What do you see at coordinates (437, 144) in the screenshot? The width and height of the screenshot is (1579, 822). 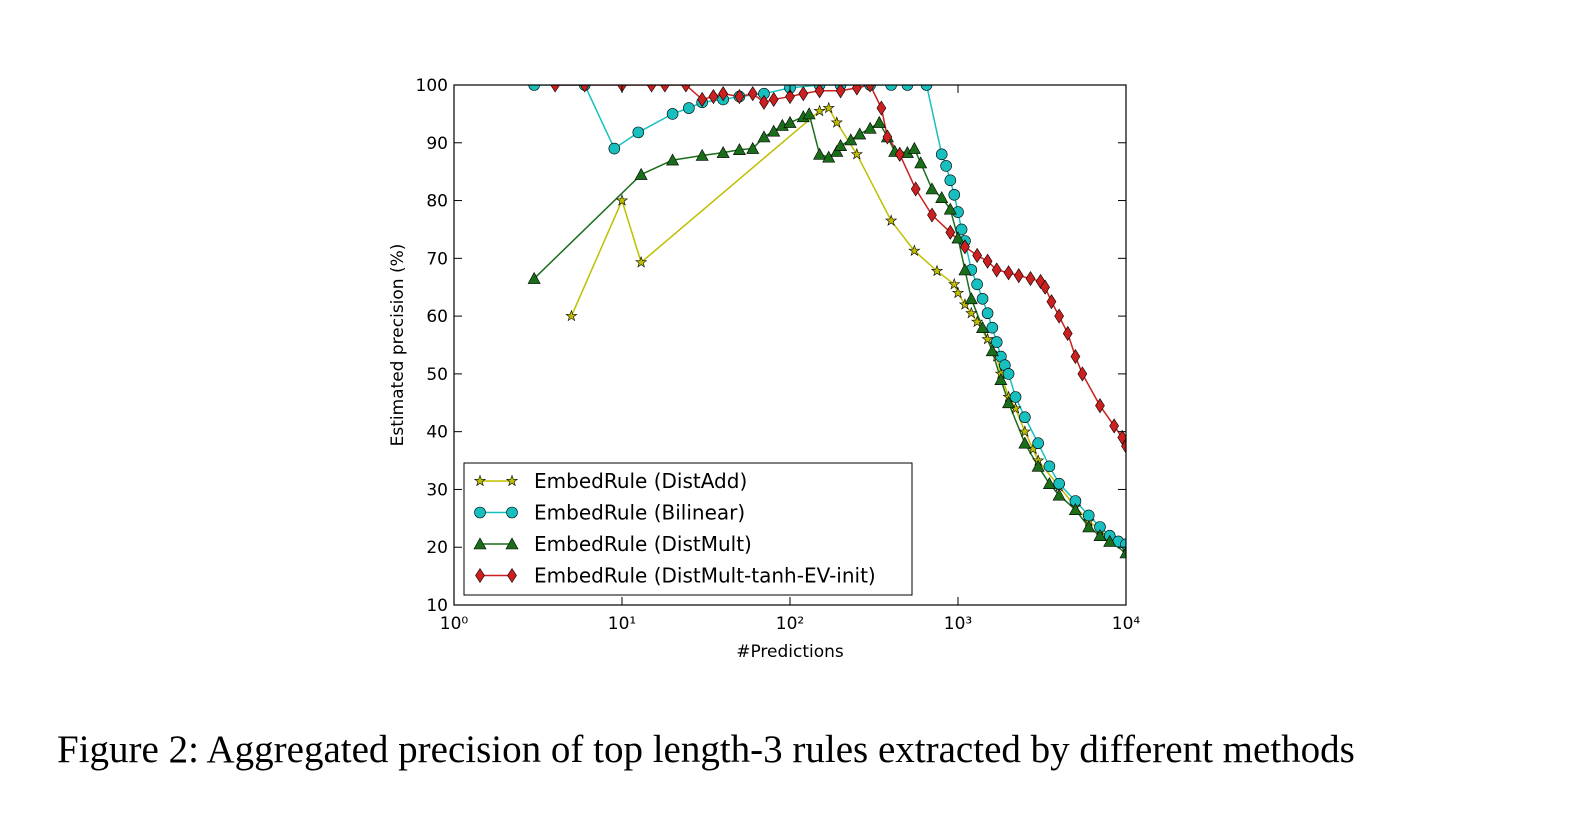 I see `y-tick-label: 90` at bounding box center [437, 144].